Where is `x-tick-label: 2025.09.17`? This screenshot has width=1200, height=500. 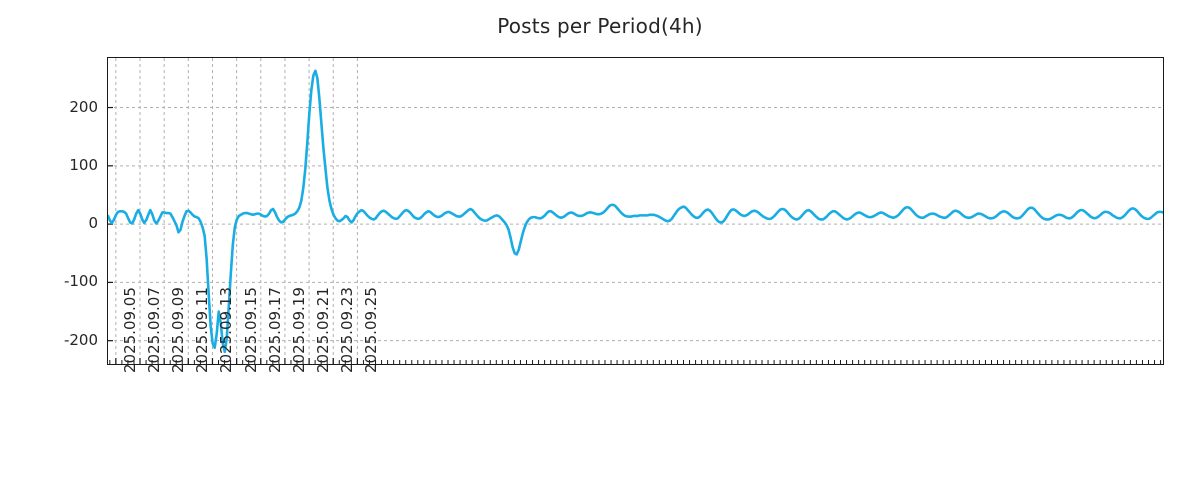 x-tick-label: 2025.09.17 is located at coordinates (274, 330).